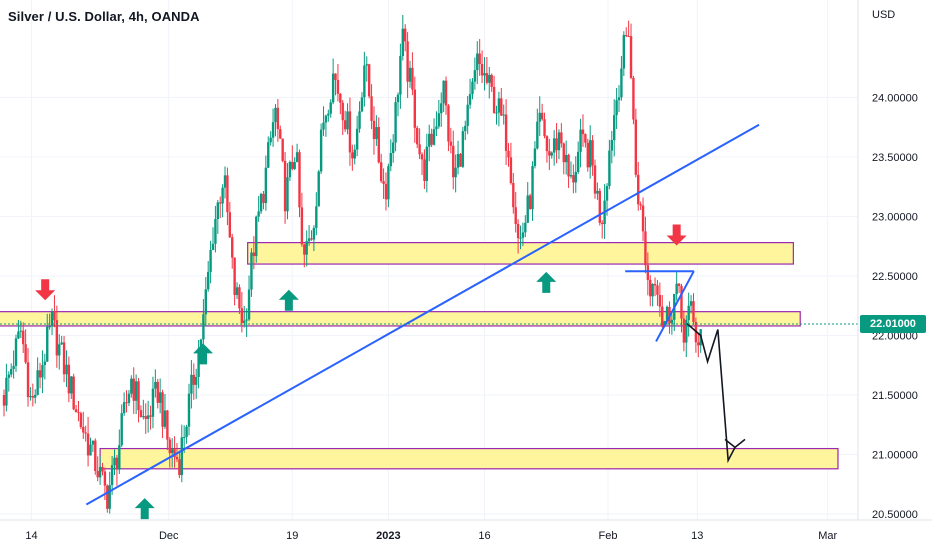 This screenshot has height=550, width=932. Describe the element at coordinates (827, 536) in the screenshot. I see `time-tick-label: Mar` at that location.